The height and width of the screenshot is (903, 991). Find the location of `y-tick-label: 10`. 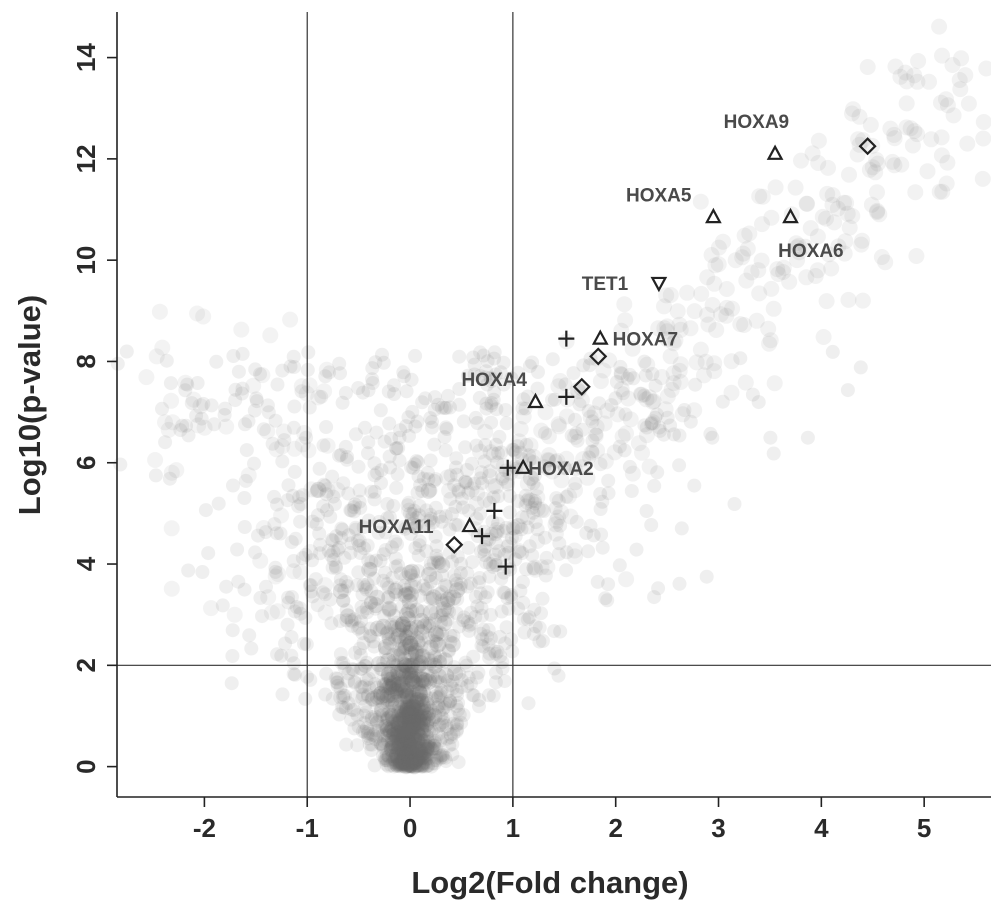

y-tick-label: 10 is located at coordinates (86, 260).